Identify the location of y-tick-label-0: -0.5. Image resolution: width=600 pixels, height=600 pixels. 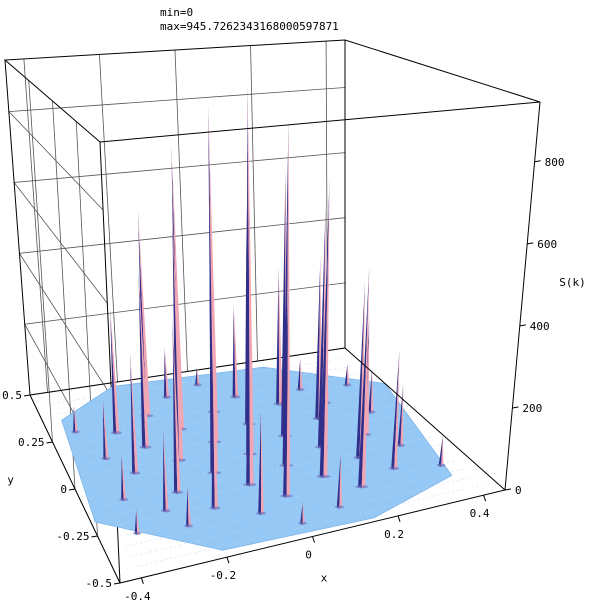
(99, 583).